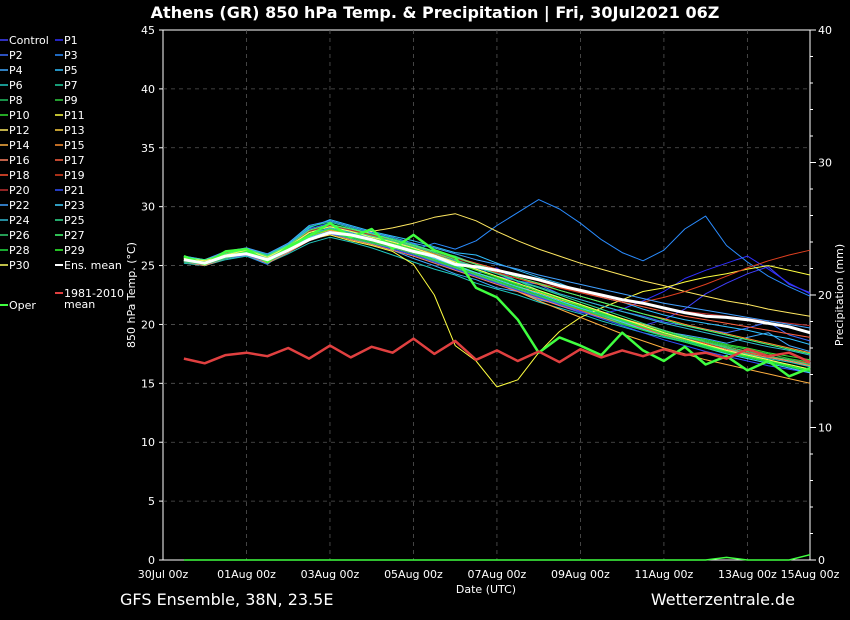 This screenshot has height=620, width=850. I want to click on legend-label: P14, so click(19, 145).